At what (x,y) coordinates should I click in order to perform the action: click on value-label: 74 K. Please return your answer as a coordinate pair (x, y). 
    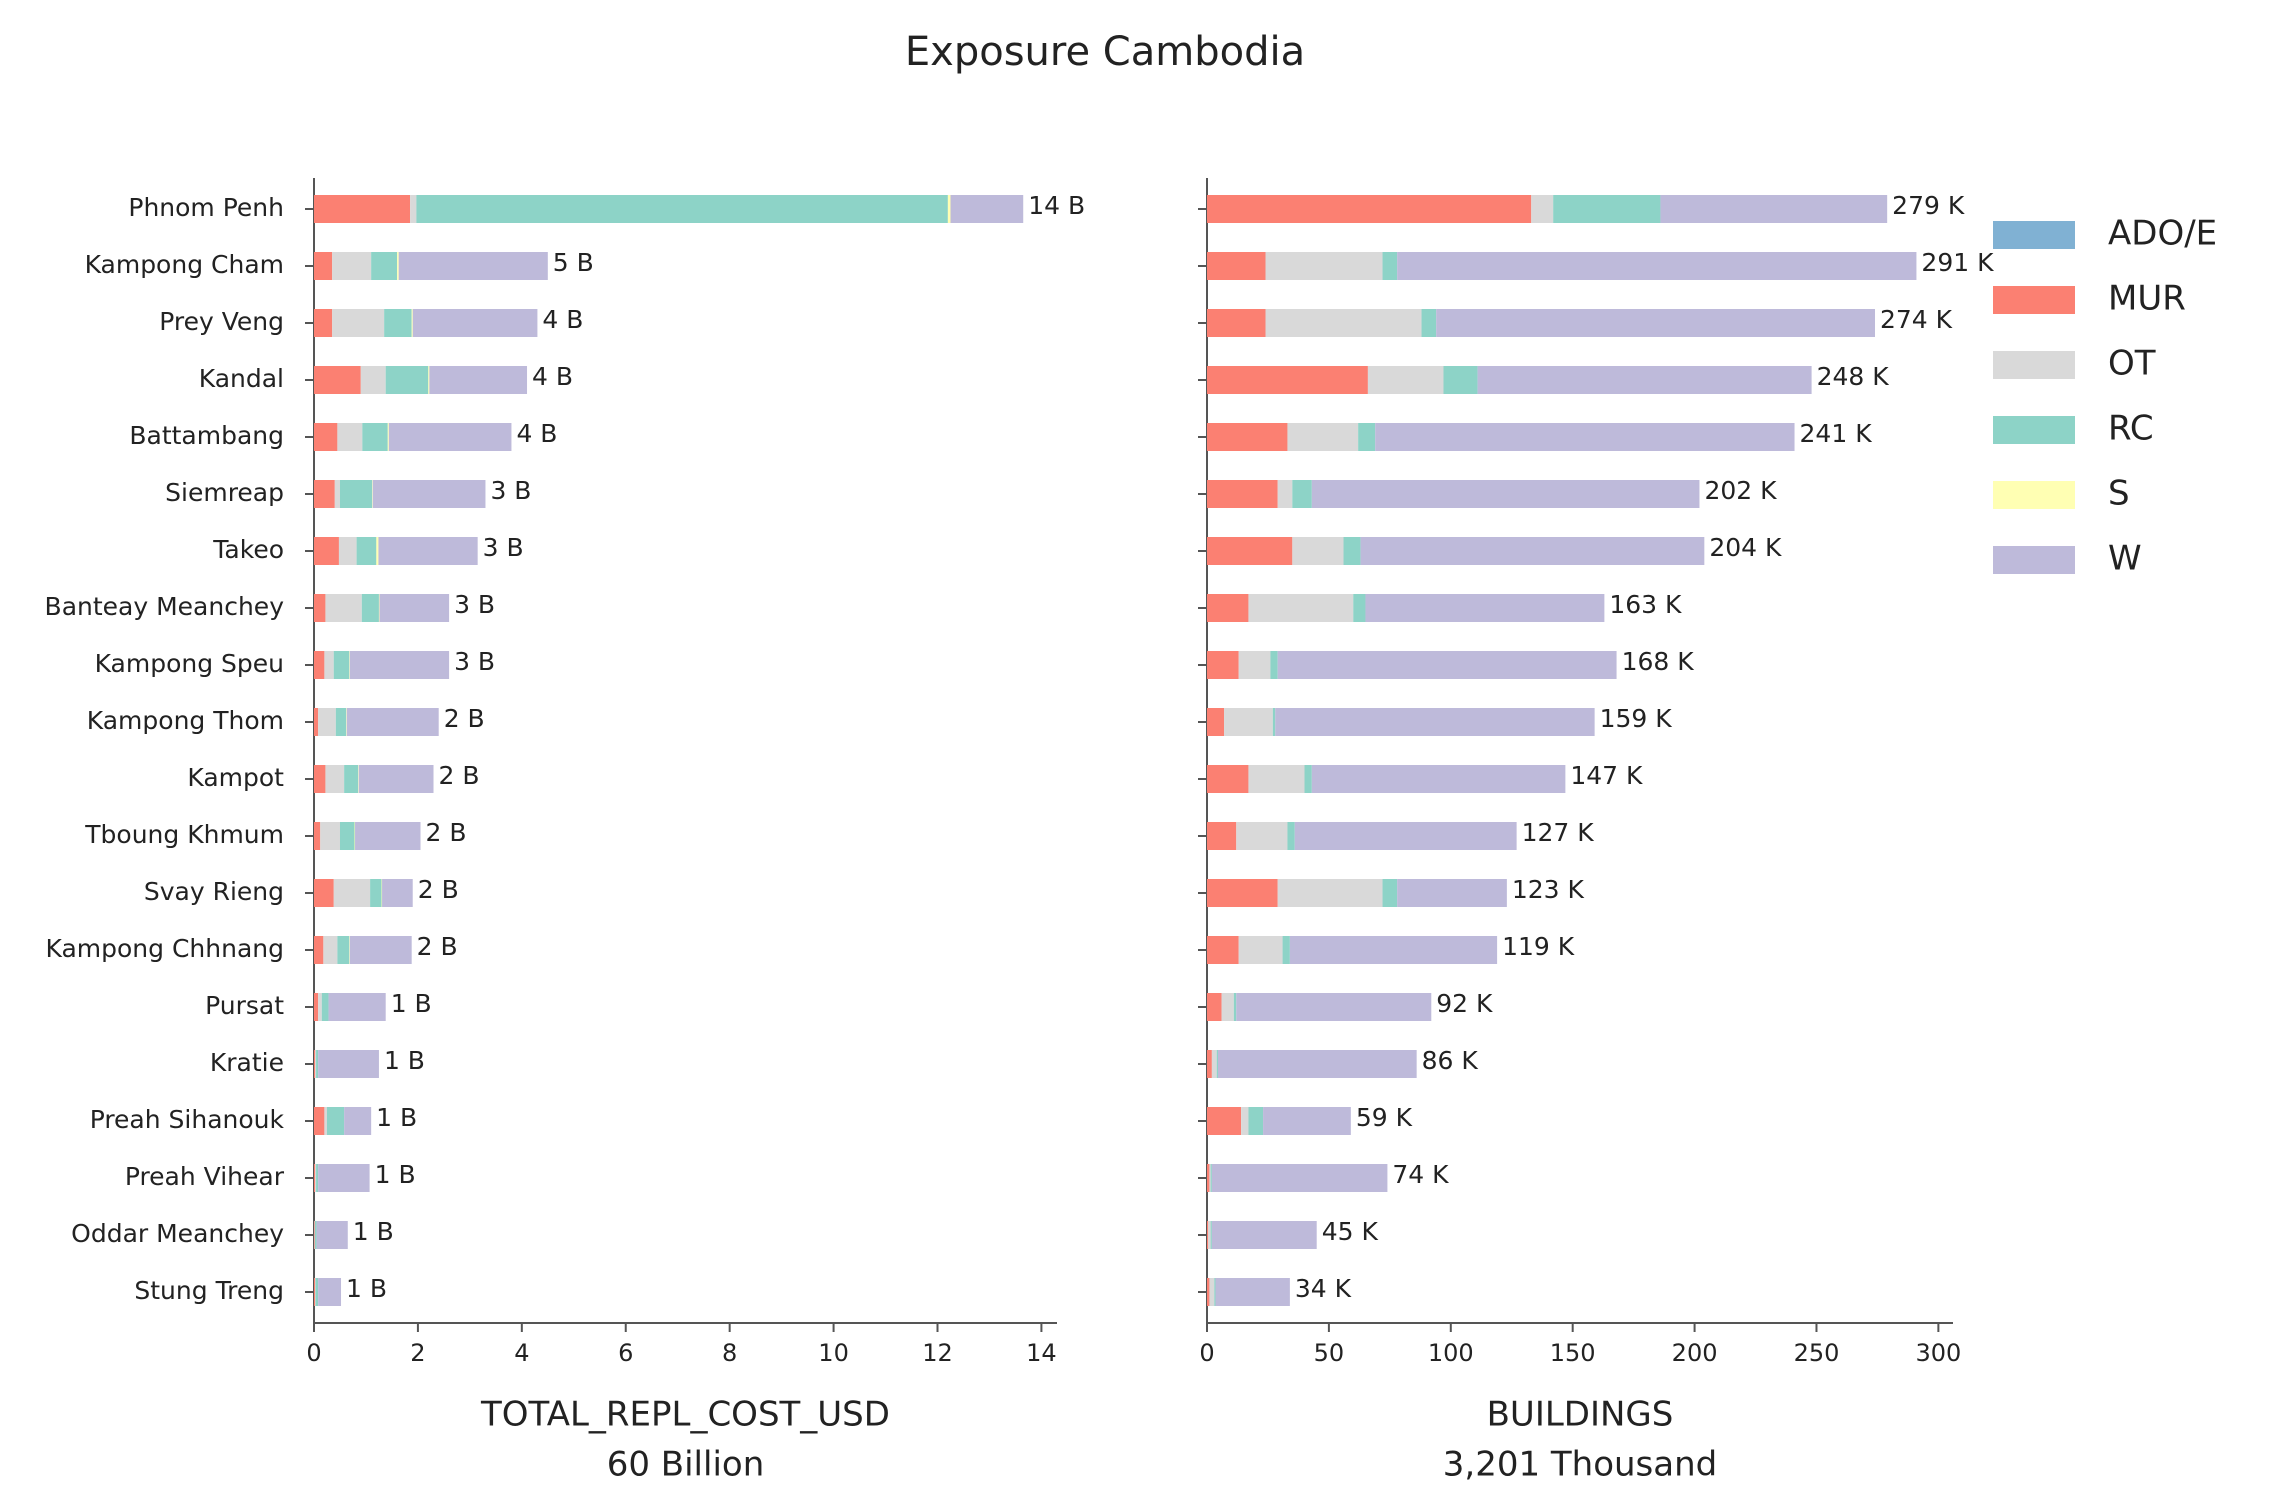
    Looking at the image, I should click on (1420, 1174).